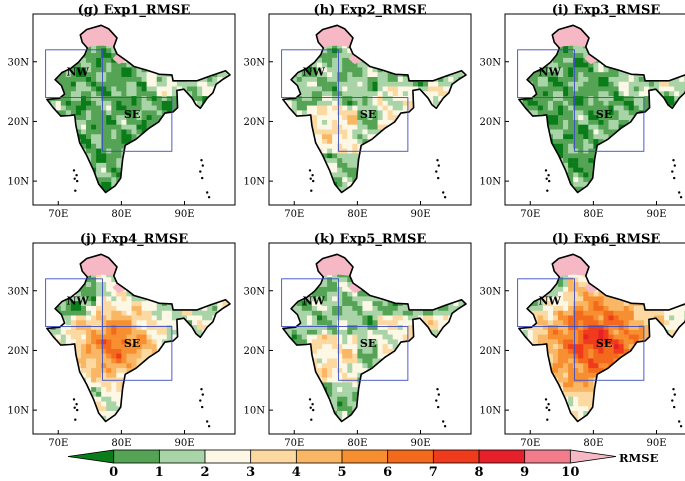  What do you see at coordinates (134, 109) in the screenshot?
I see `map-frame` at bounding box center [134, 109].